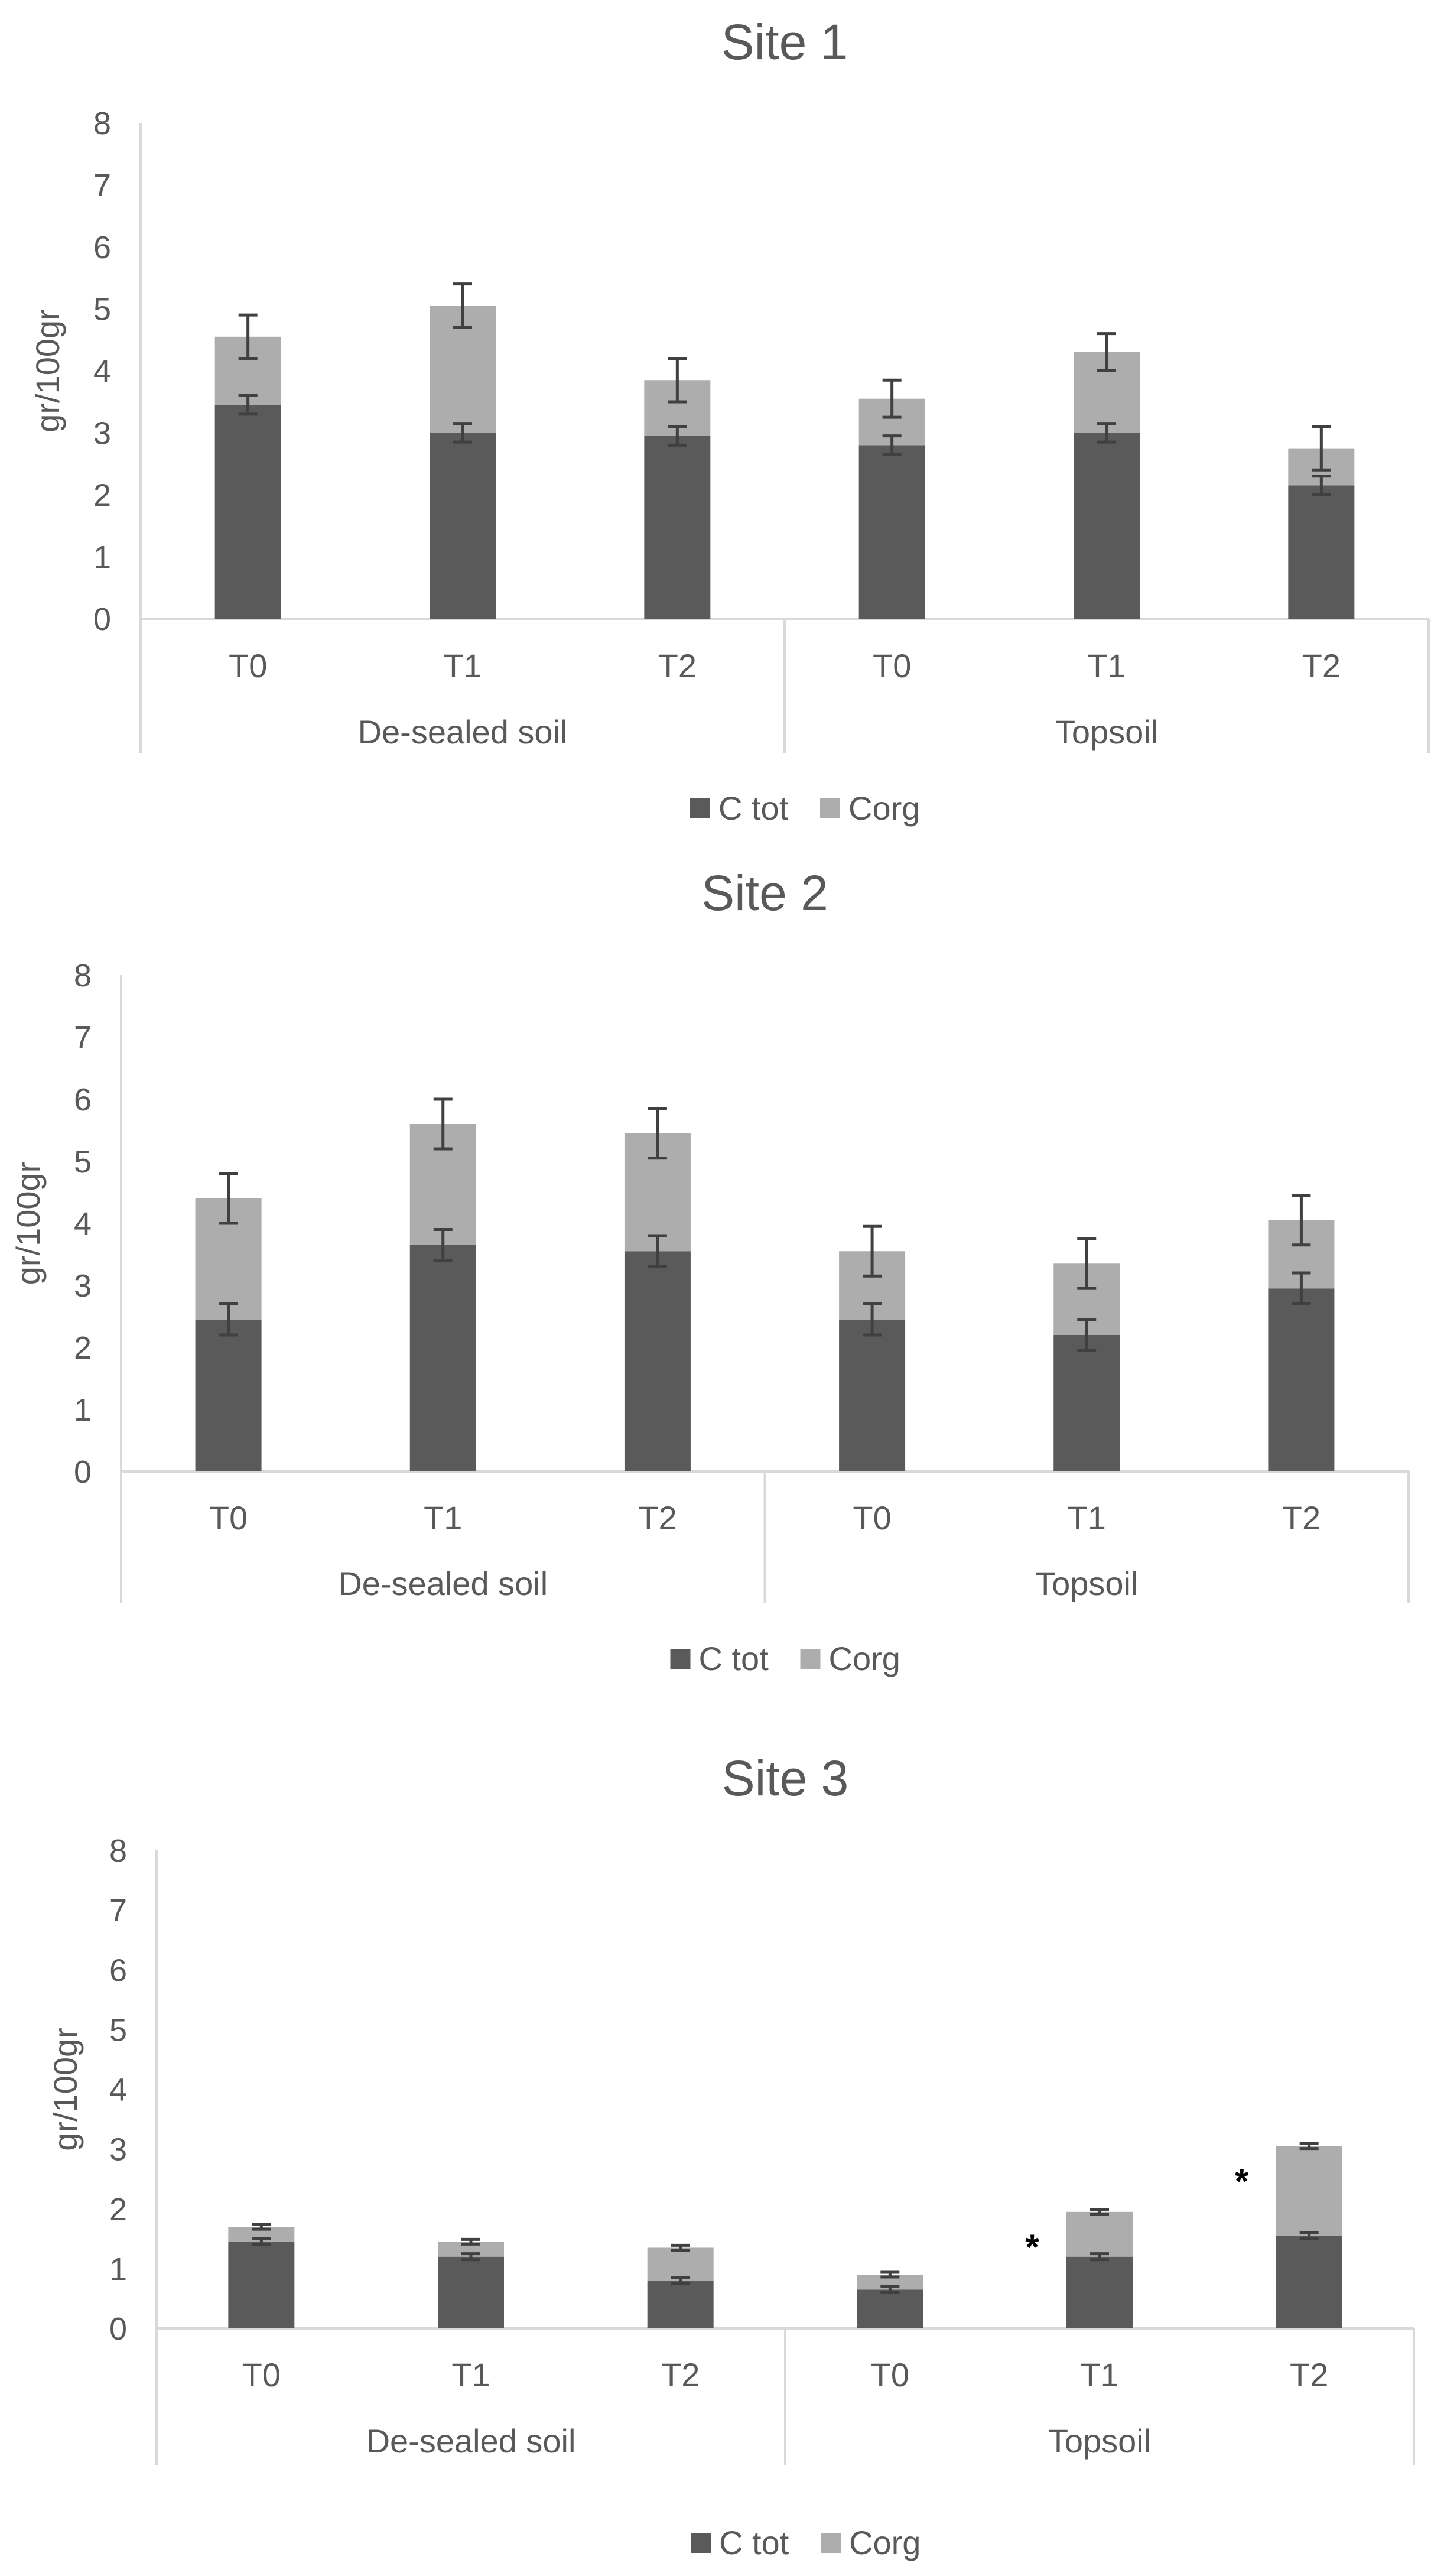 This screenshot has height=2576, width=1444. Describe the element at coordinates (764, 893) in the screenshot. I see `chart-title: Site 2` at that location.